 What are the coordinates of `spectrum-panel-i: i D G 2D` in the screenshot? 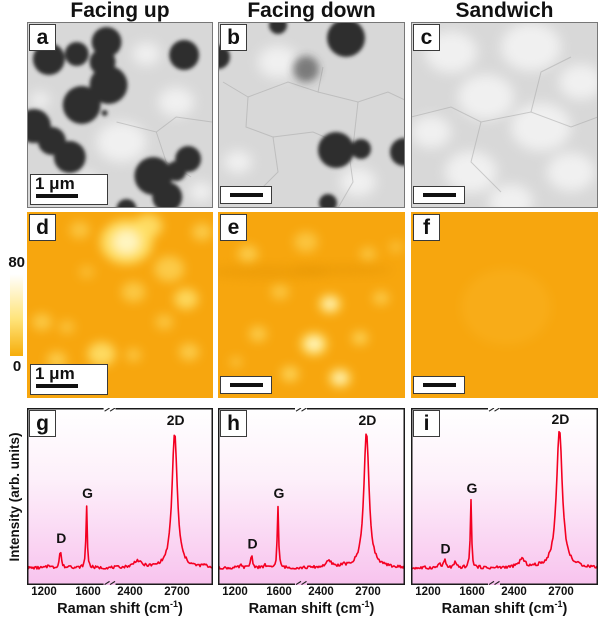 It's located at (504, 496).